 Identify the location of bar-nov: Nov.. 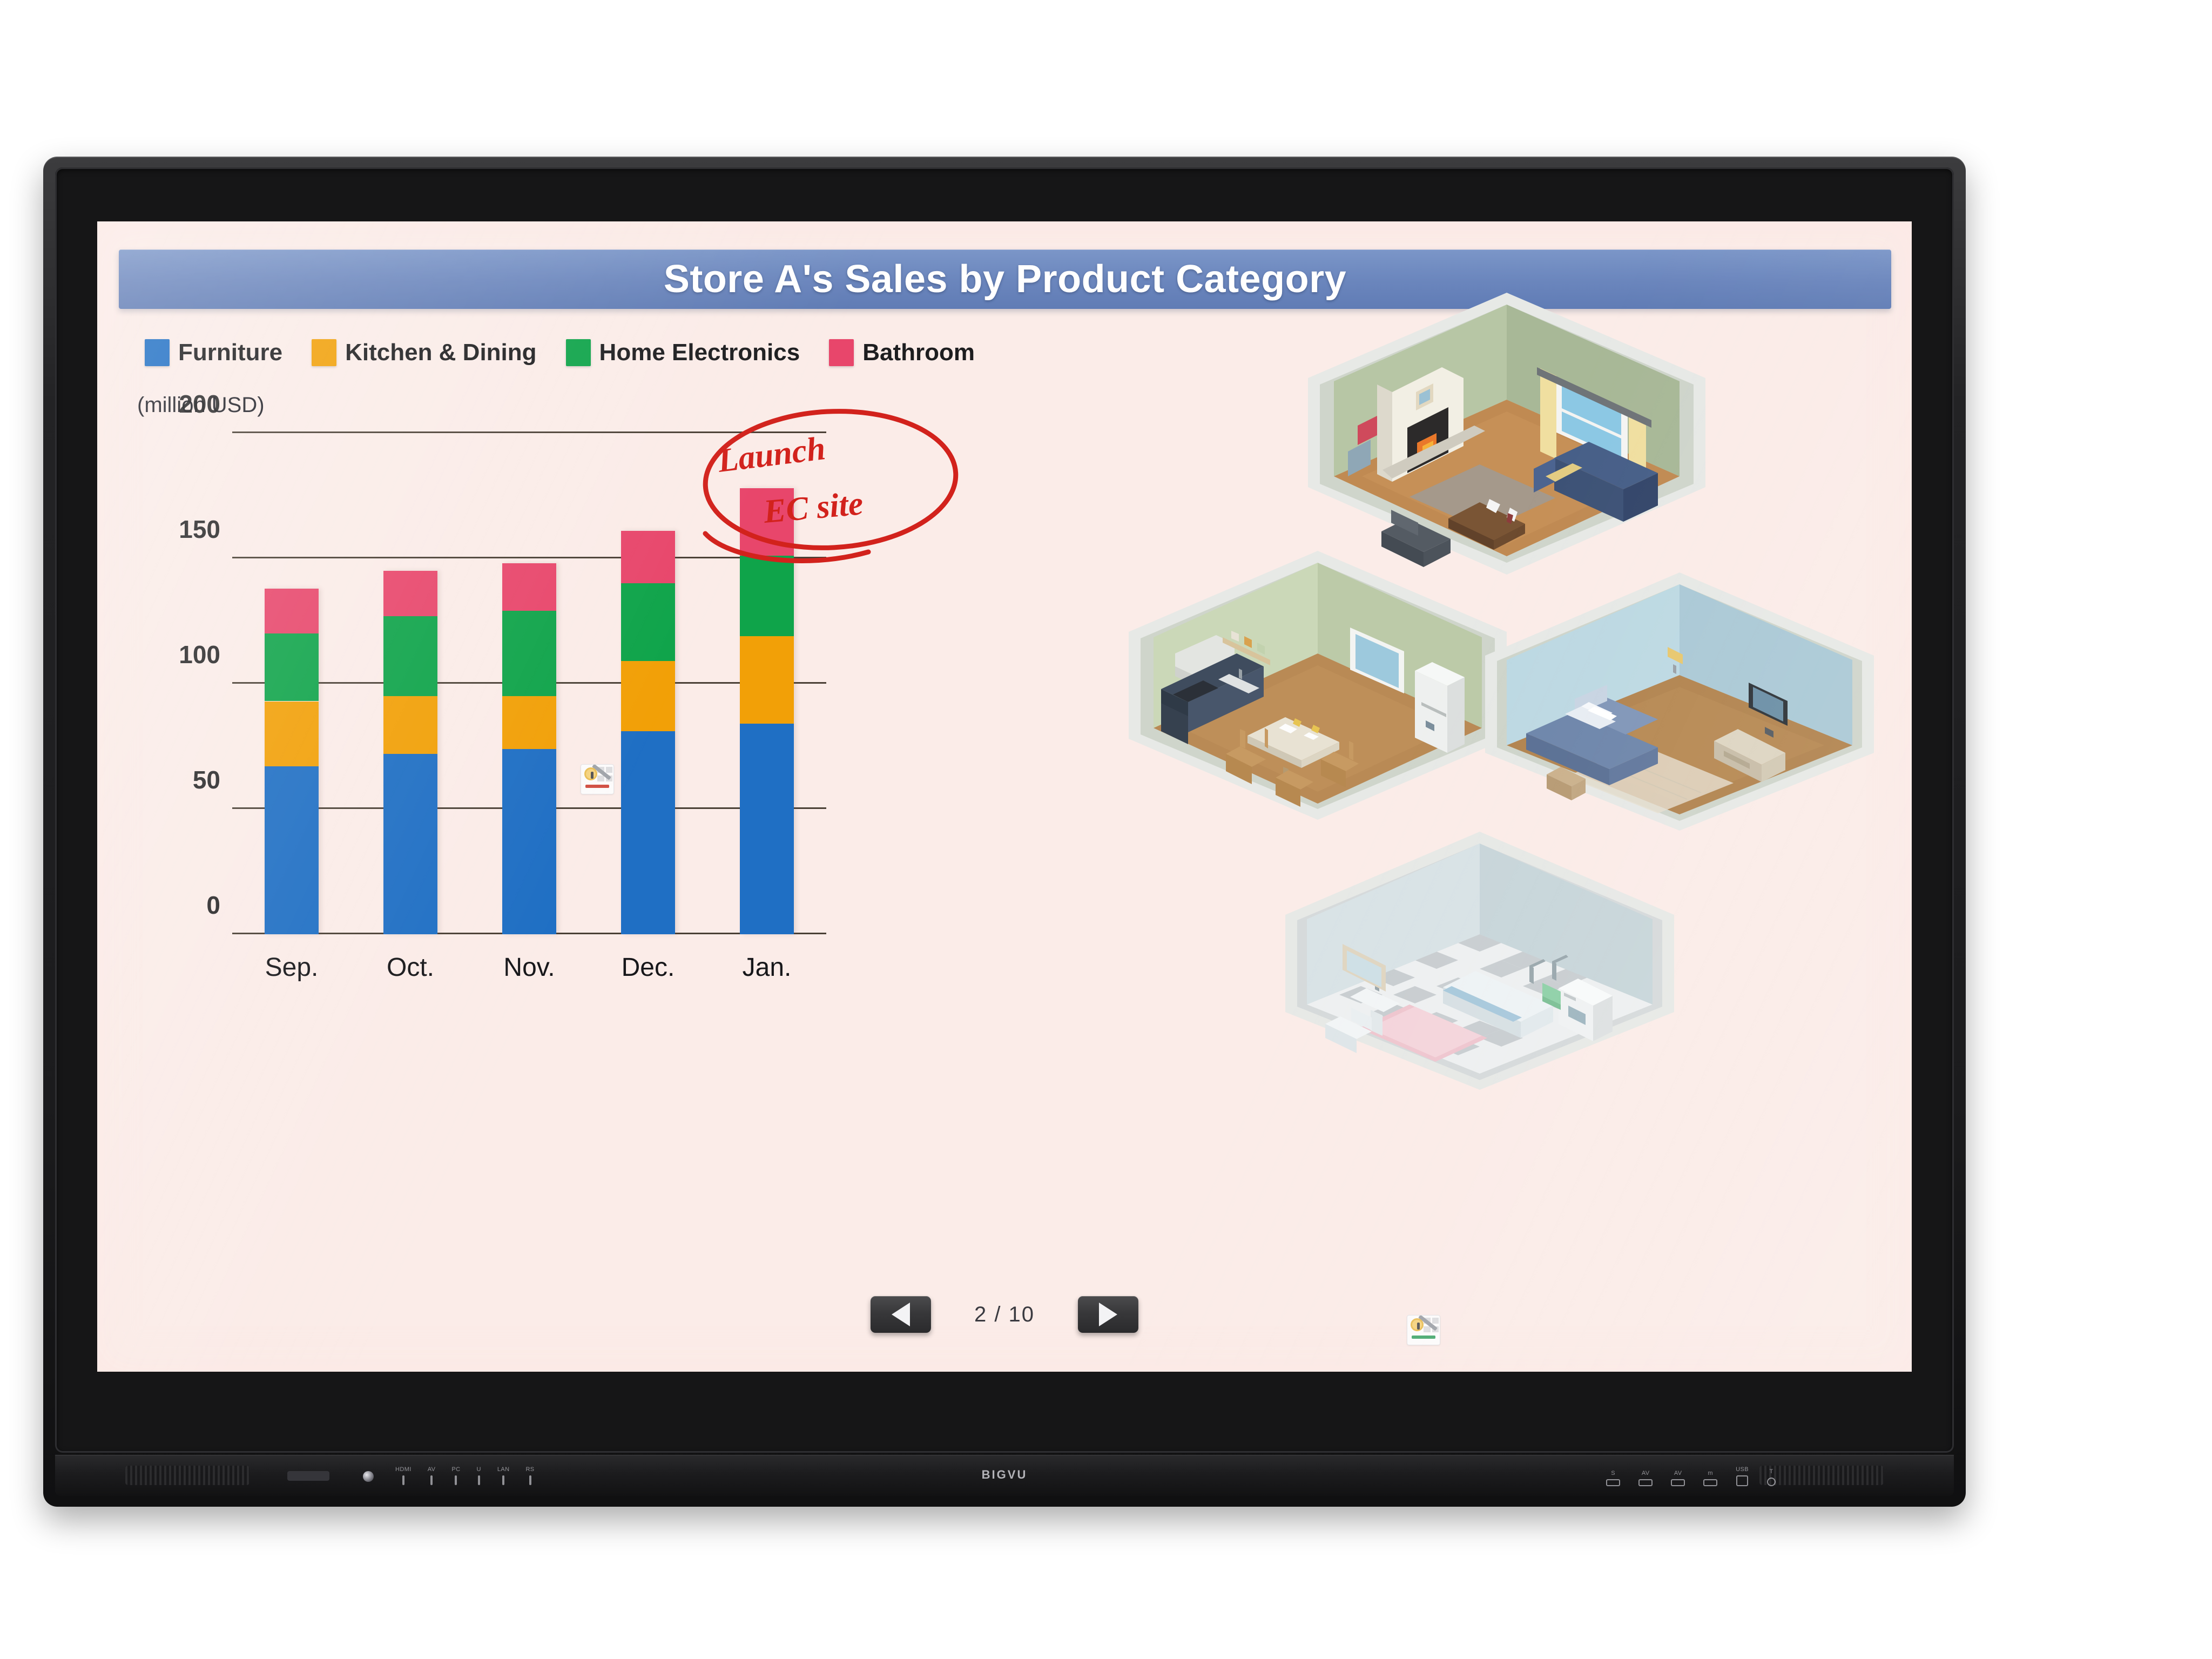
(529, 772).